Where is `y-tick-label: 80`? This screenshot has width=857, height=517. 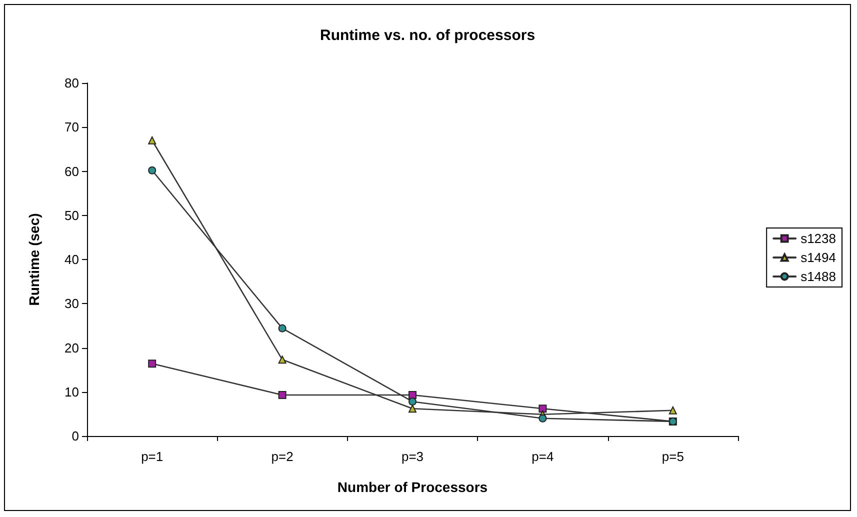
y-tick-label: 80 is located at coordinates (71, 83).